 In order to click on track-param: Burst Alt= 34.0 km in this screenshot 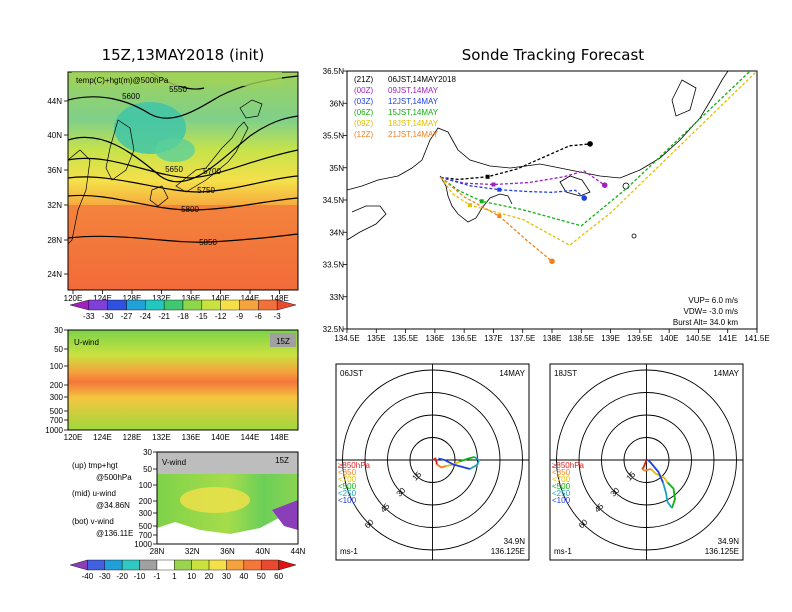, I will do `click(705, 322)`.